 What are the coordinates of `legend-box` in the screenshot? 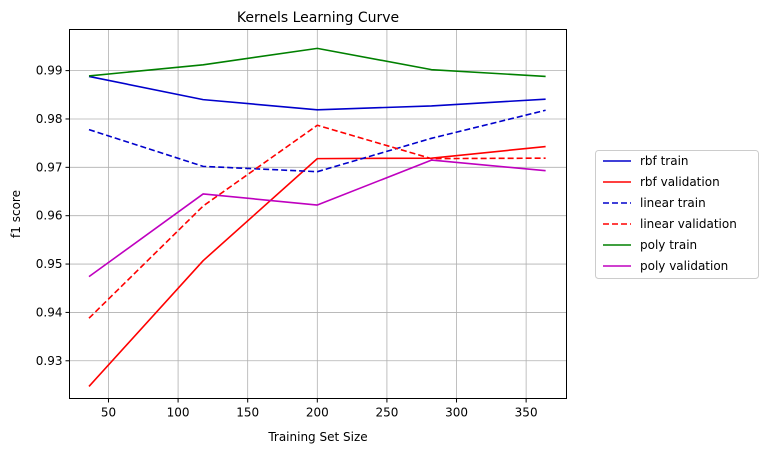 It's located at (677, 214).